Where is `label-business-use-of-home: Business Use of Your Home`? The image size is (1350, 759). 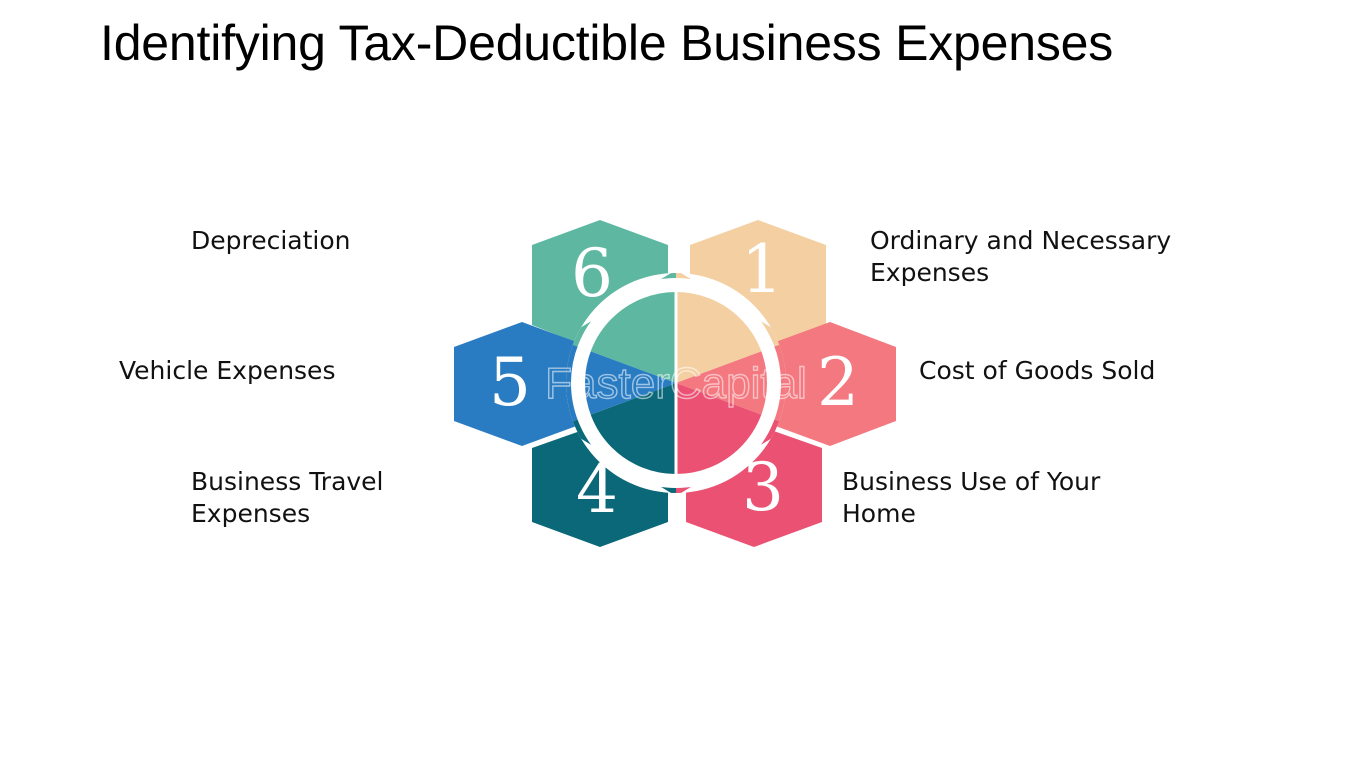
label-business-use-of-home: Business Use of Your Home is located at coordinates (971, 497).